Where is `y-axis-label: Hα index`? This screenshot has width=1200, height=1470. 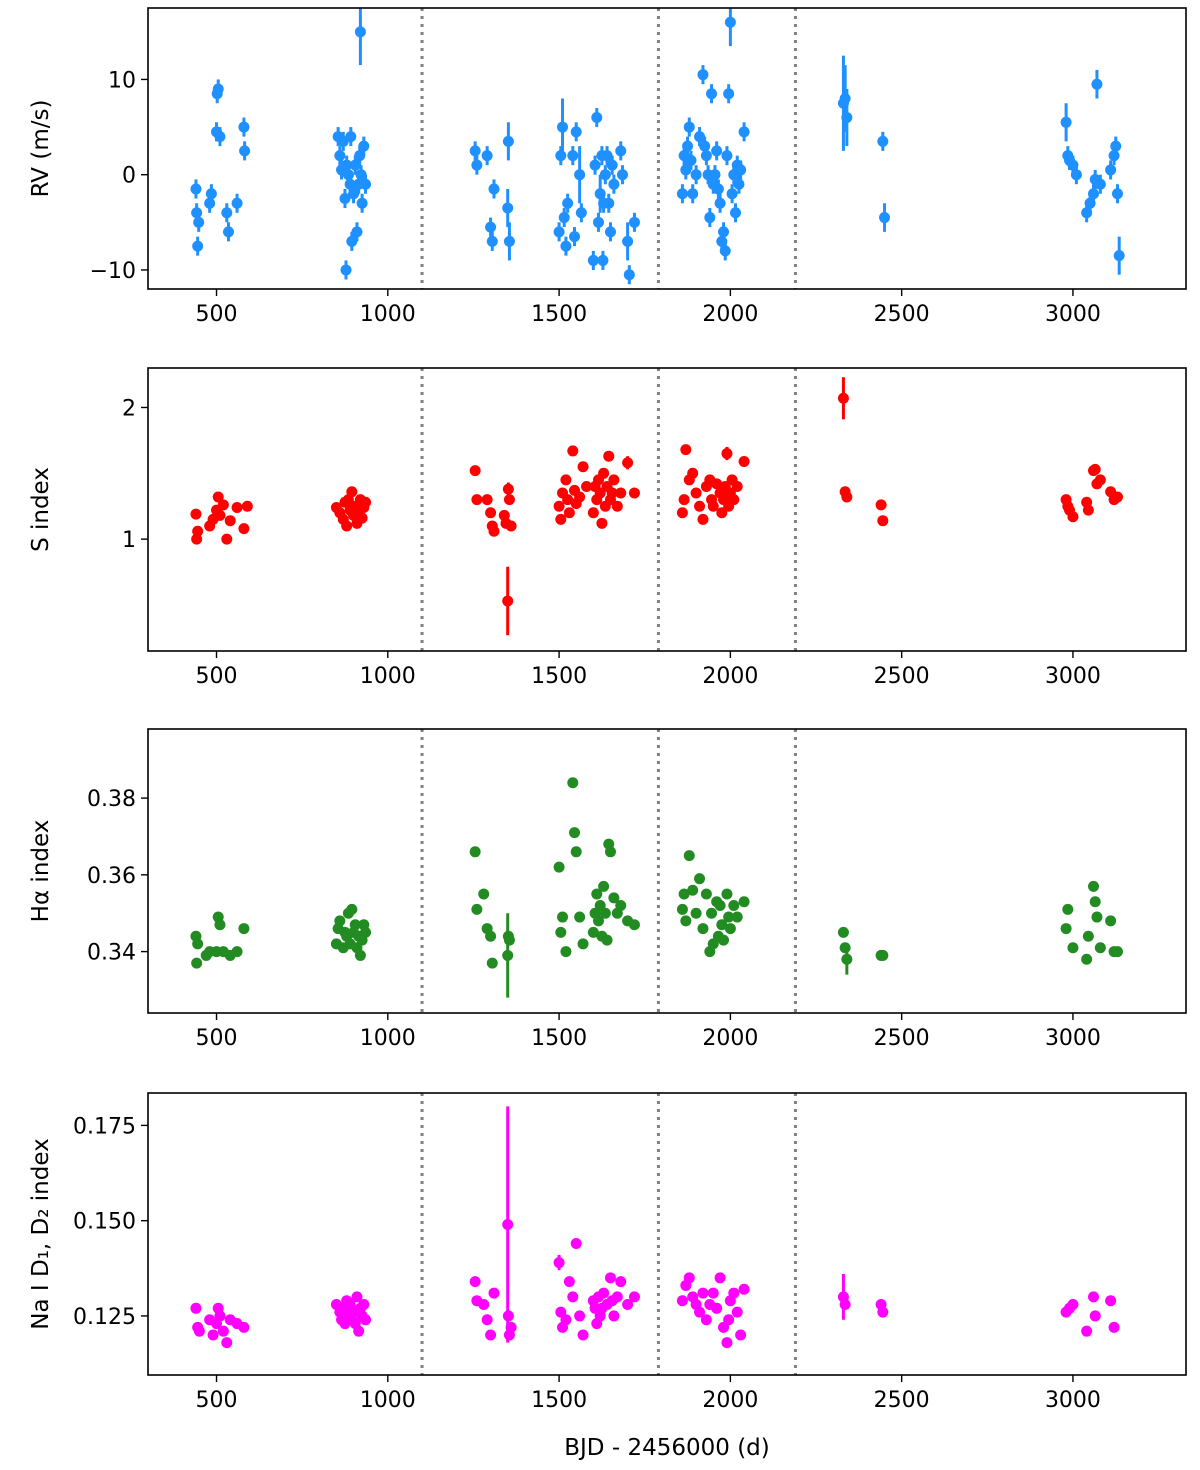 y-axis-label: Hα index is located at coordinates (41, 871).